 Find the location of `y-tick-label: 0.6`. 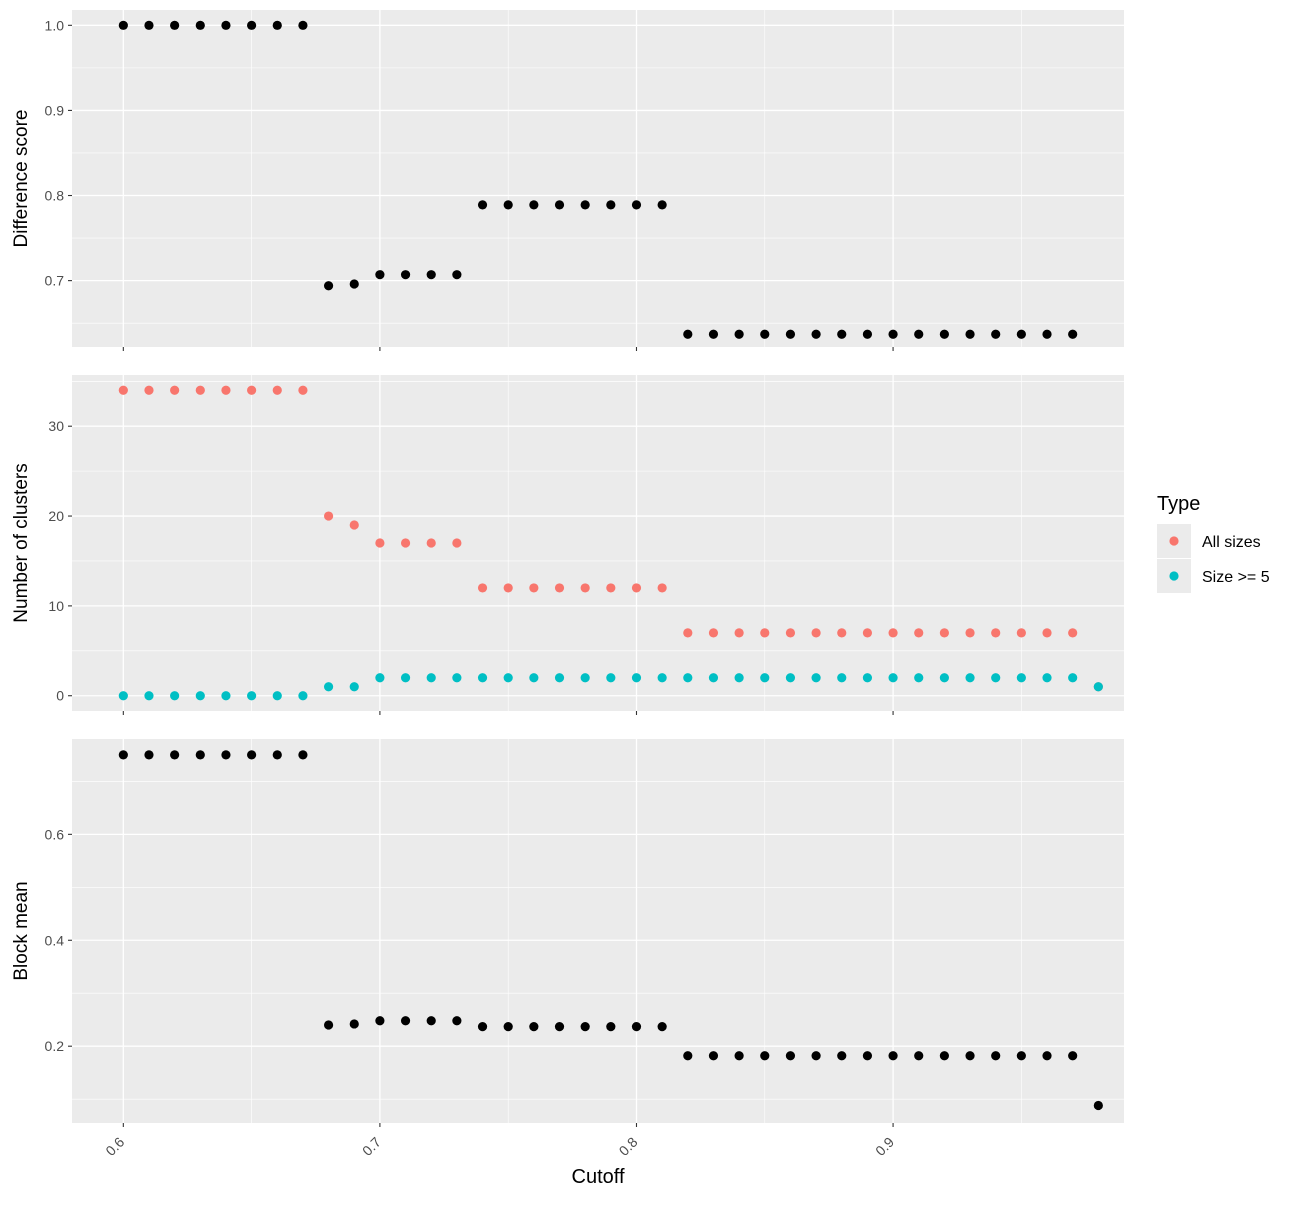

y-tick-label: 0.6 is located at coordinates (55, 834).